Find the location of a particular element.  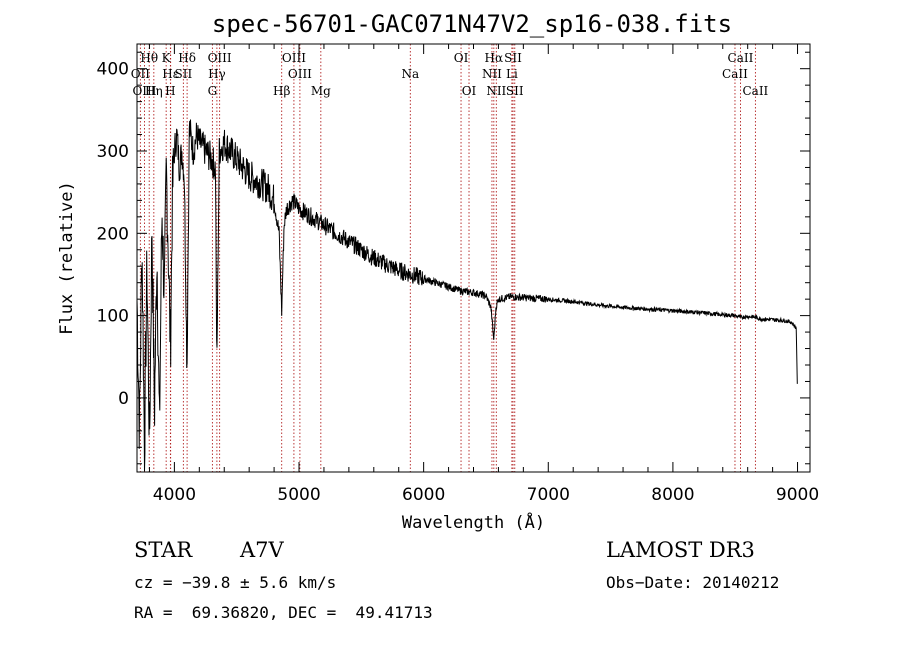

line-label: Hη is located at coordinates (154, 91).